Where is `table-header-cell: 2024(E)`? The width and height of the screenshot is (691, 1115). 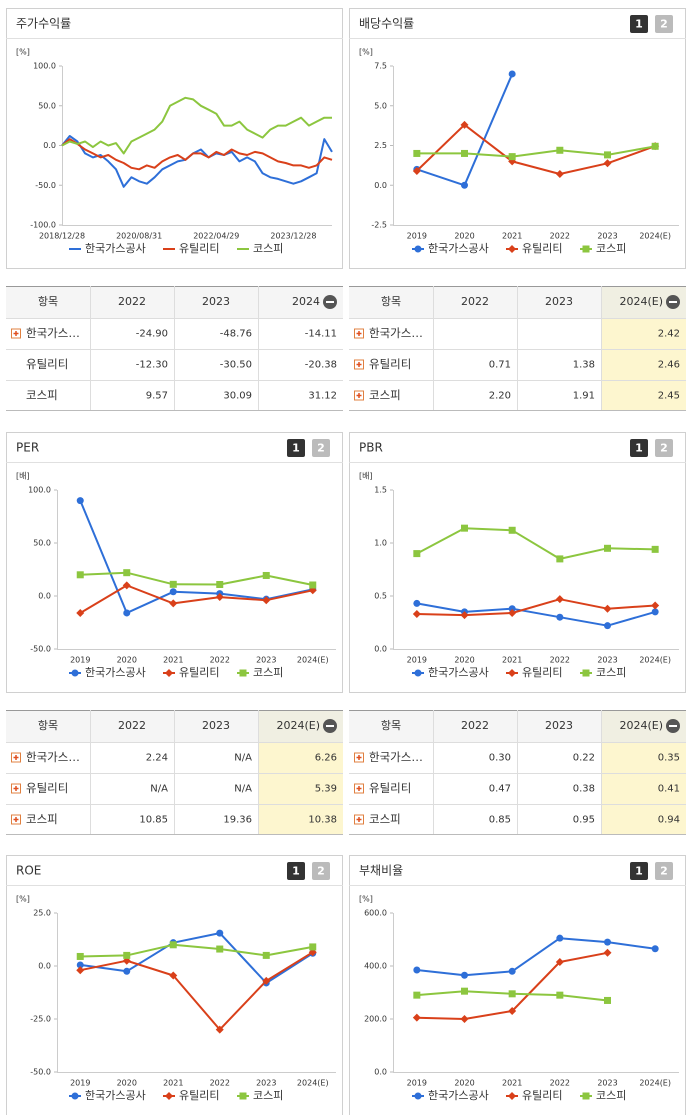 table-header-cell: 2024(E) is located at coordinates (641, 725).